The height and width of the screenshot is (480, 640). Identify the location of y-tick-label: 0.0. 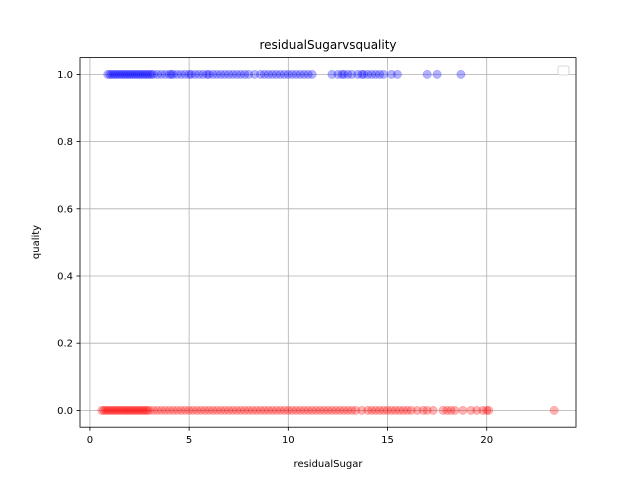
(65, 411).